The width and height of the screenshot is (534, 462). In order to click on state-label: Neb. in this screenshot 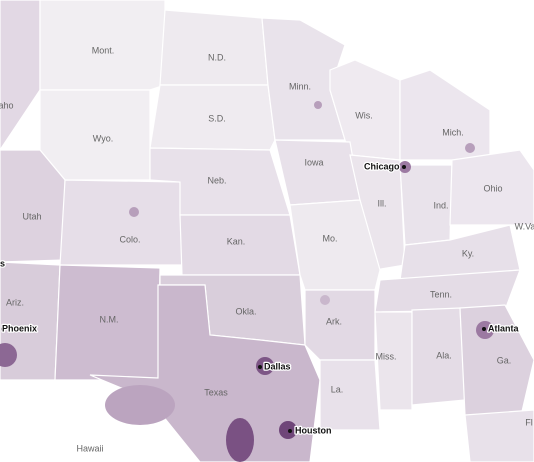, I will do `click(216, 180)`.